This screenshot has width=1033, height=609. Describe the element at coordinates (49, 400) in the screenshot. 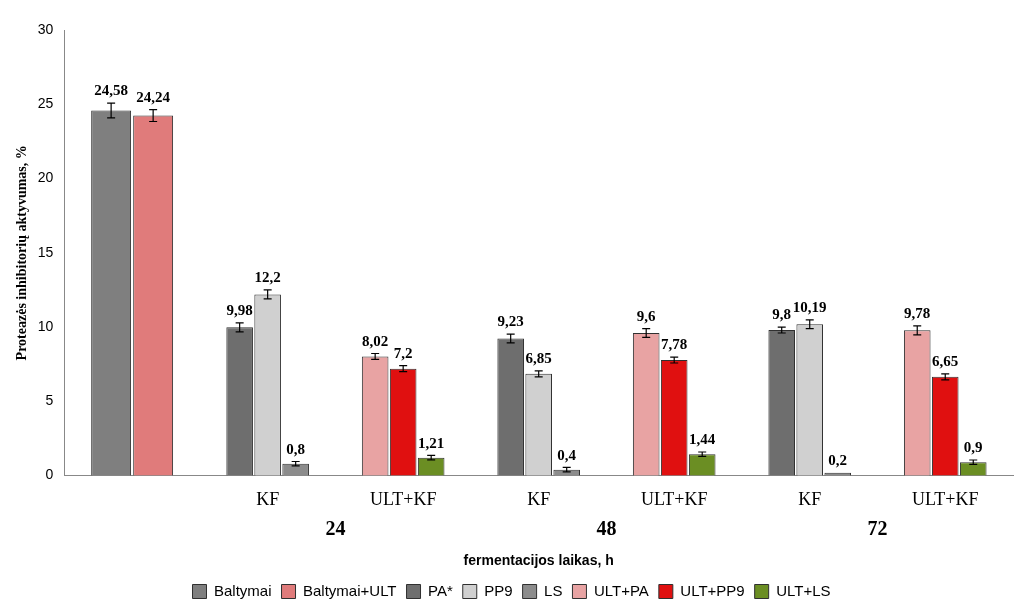

I see `y-tick-label: 5` at that location.